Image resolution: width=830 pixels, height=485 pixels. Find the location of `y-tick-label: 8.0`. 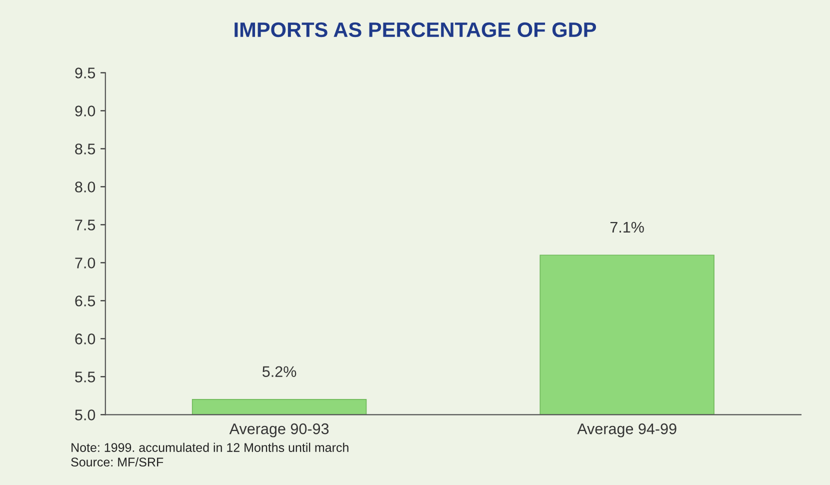

y-tick-label: 8.0 is located at coordinates (85, 187).